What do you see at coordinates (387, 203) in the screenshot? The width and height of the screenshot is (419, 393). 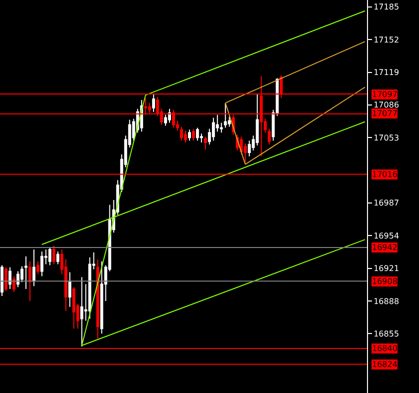 I see `y-tick-label: 16987` at bounding box center [387, 203].